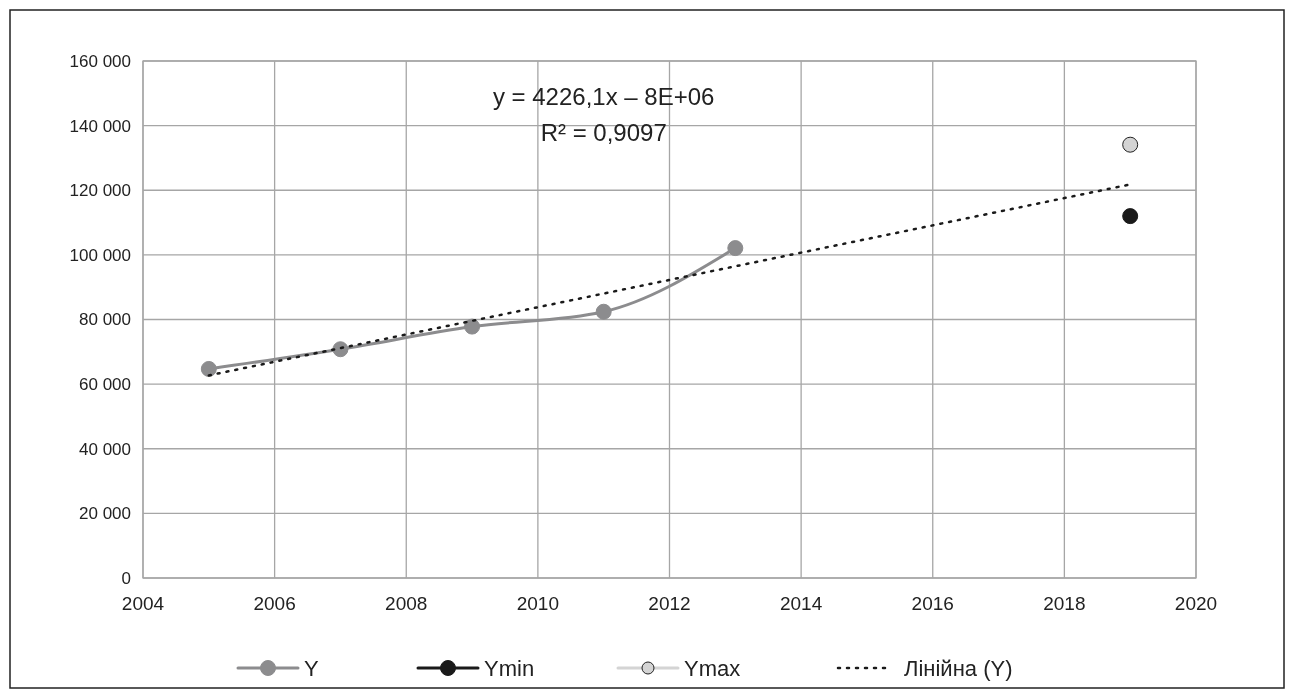  Describe the element at coordinates (932, 603) in the screenshot. I see `x-tick-label: 2016` at that location.